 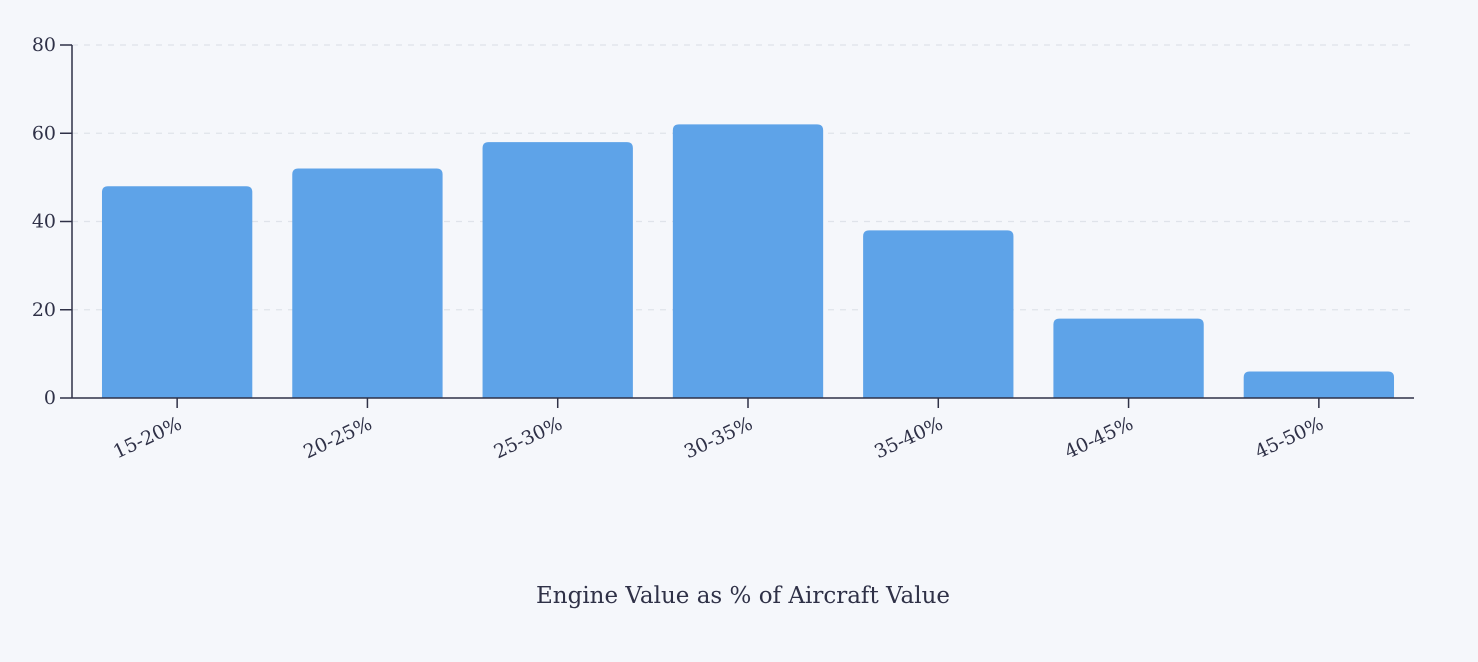 I want to click on x-tick-label: 35-40%, so click(x=908, y=438).